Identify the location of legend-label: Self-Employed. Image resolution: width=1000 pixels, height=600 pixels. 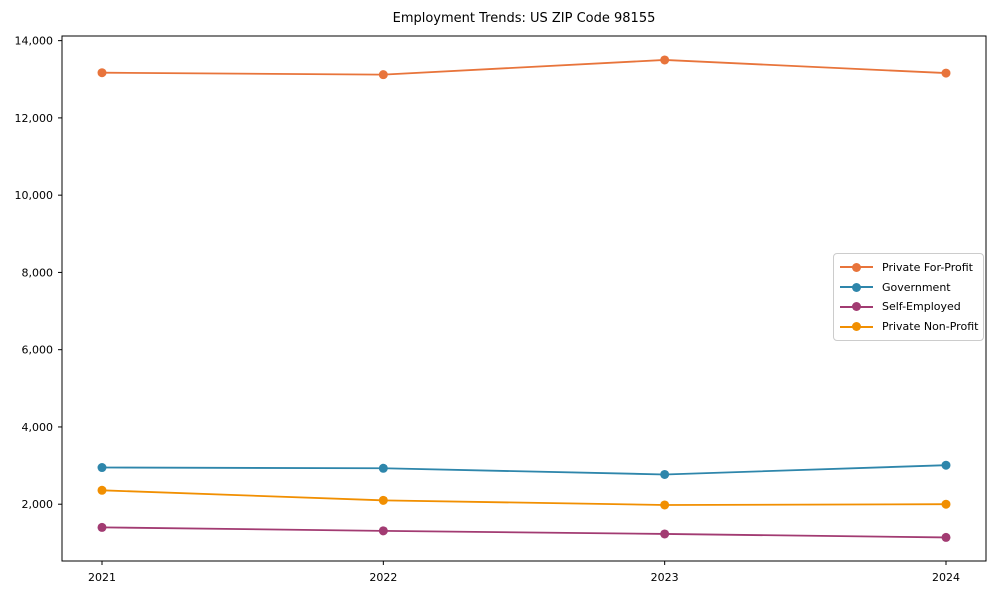
(921, 307).